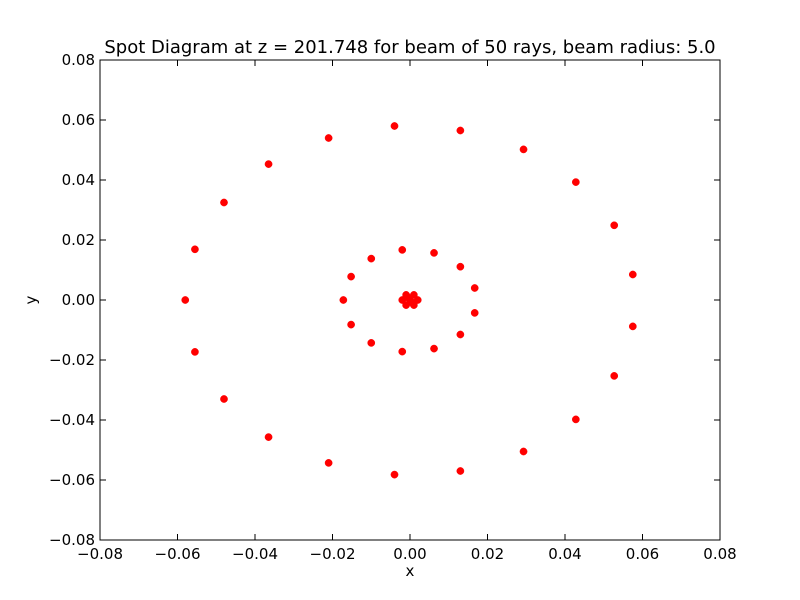 The image size is (800, 600). I want to click on y-tick-label: −0.02, so click(72, 360).